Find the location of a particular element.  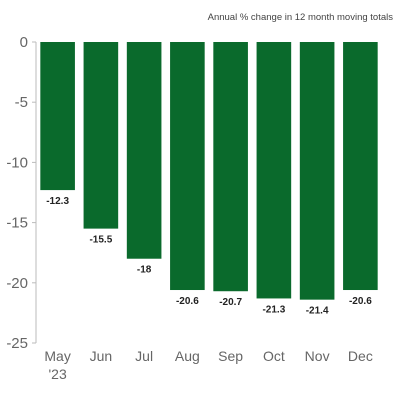

y-tick-label: 0 is located at coordinates (24, 42).